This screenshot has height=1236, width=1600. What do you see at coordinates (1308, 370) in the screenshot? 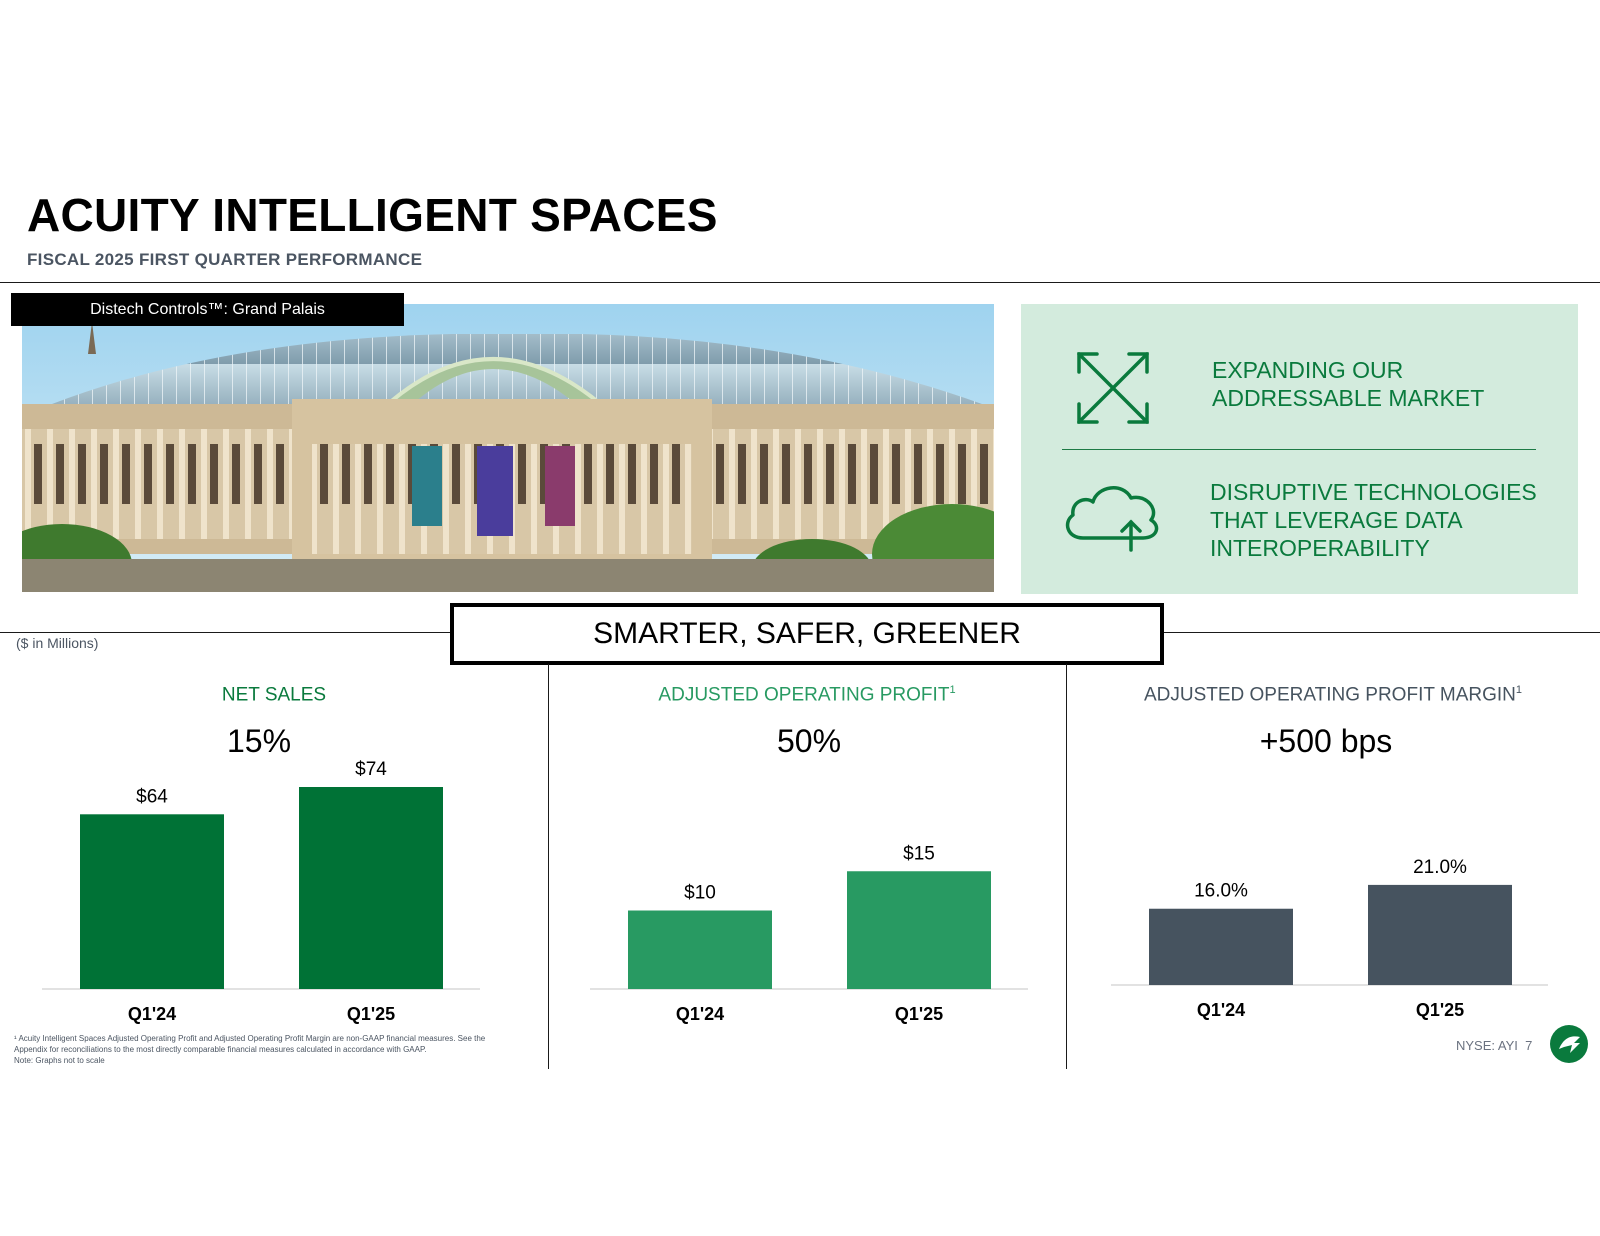
I see `panel-item-line: EXPANDING OUR` at bounding box center [1308, 370].